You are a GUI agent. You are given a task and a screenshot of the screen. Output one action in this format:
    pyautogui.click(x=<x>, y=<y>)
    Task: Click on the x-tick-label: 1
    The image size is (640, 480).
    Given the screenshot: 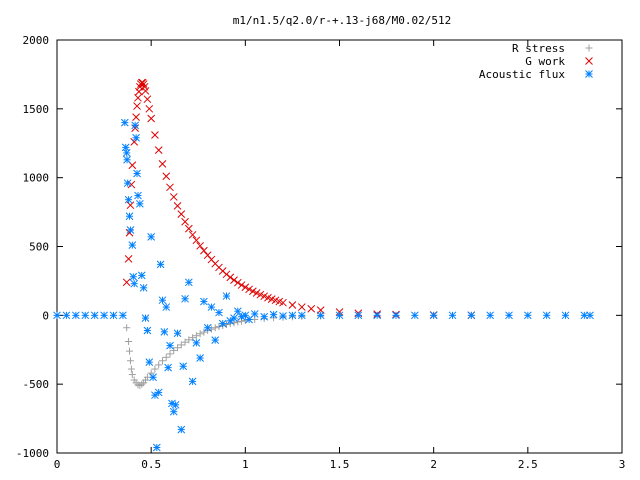 What is the action you would take?
    pyautogui.click(x=245, y=464)
    